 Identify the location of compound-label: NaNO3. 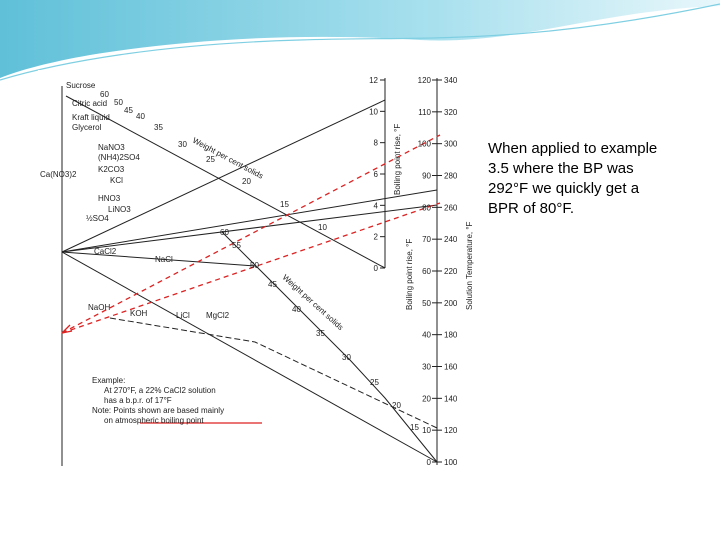
(111, 147).